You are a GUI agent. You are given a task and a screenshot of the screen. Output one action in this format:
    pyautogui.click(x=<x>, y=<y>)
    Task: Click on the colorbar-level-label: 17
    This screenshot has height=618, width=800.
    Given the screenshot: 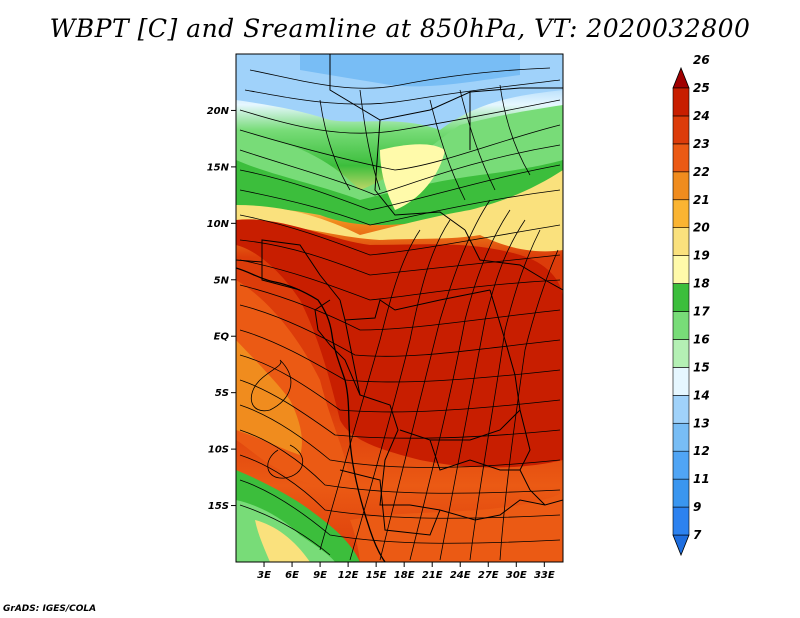 What is the action you would take?
    pyautogui.click(x=701, y=312)
    